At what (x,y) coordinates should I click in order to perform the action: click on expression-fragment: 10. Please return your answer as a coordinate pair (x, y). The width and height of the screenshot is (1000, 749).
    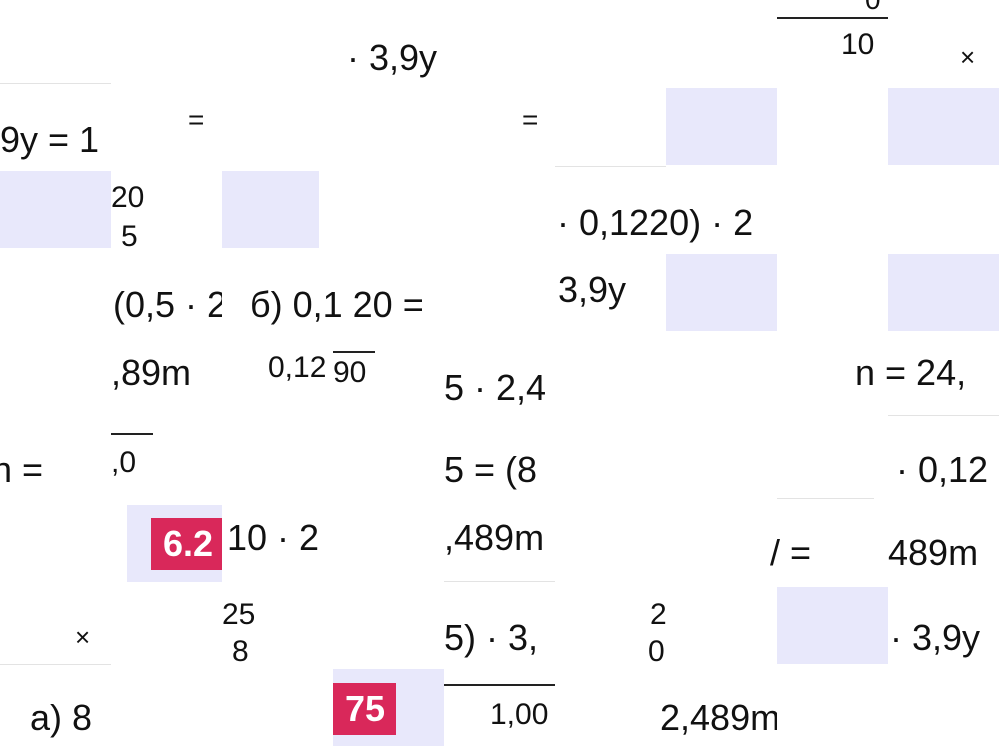
    Looking at the image, I should click on (858, 44).